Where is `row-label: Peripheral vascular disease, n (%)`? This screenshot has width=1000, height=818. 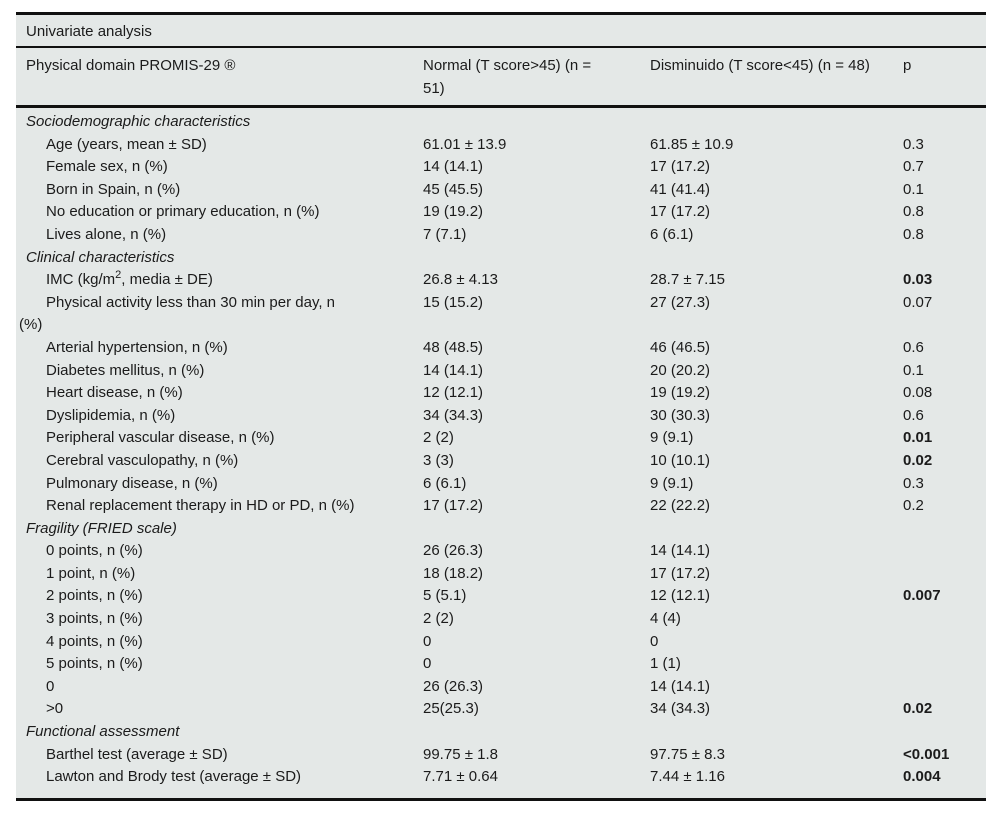 row-label: Peripheral vascular disease, n (%) is located at coordinates (160, 438).